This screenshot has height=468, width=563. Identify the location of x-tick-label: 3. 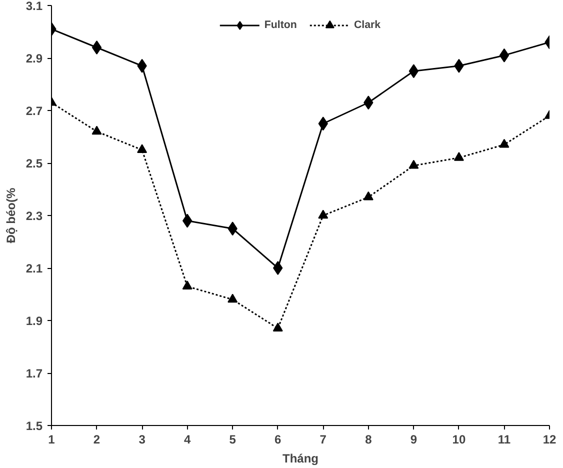
(142, 439).